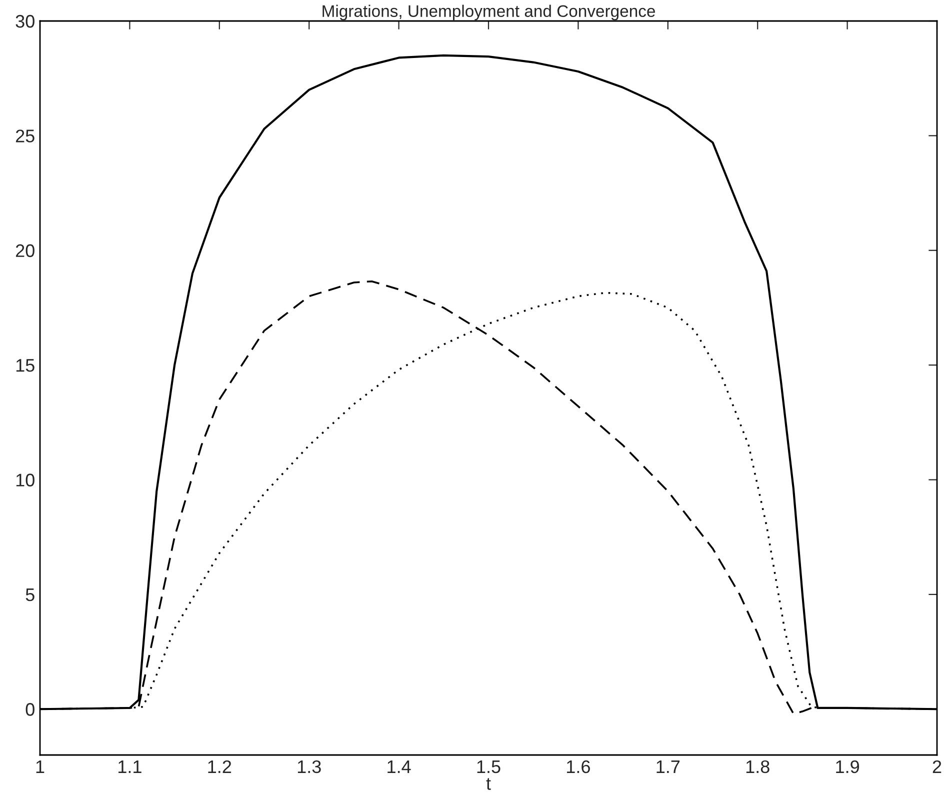 The width and height of the screenshot is (944, 801). What do you see at coordinates (668, 766) in the screenshot?
I see `x-tick-label: 1.7` at bounding box center [668, 766].